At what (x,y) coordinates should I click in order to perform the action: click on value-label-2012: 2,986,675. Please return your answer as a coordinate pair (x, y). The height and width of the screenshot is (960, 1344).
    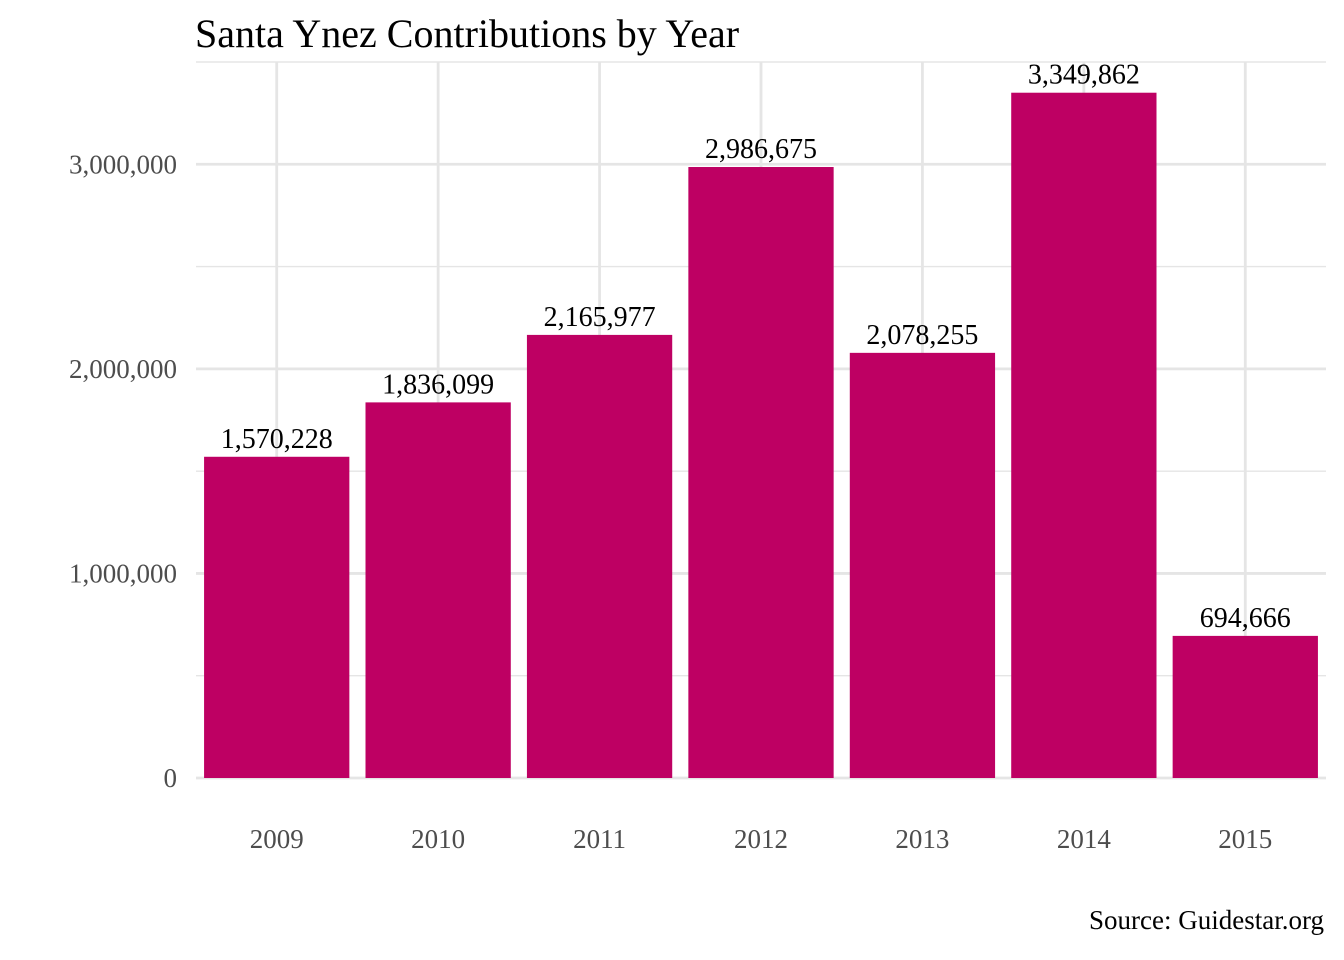
    Looking at the image, I should click on (761, 149).